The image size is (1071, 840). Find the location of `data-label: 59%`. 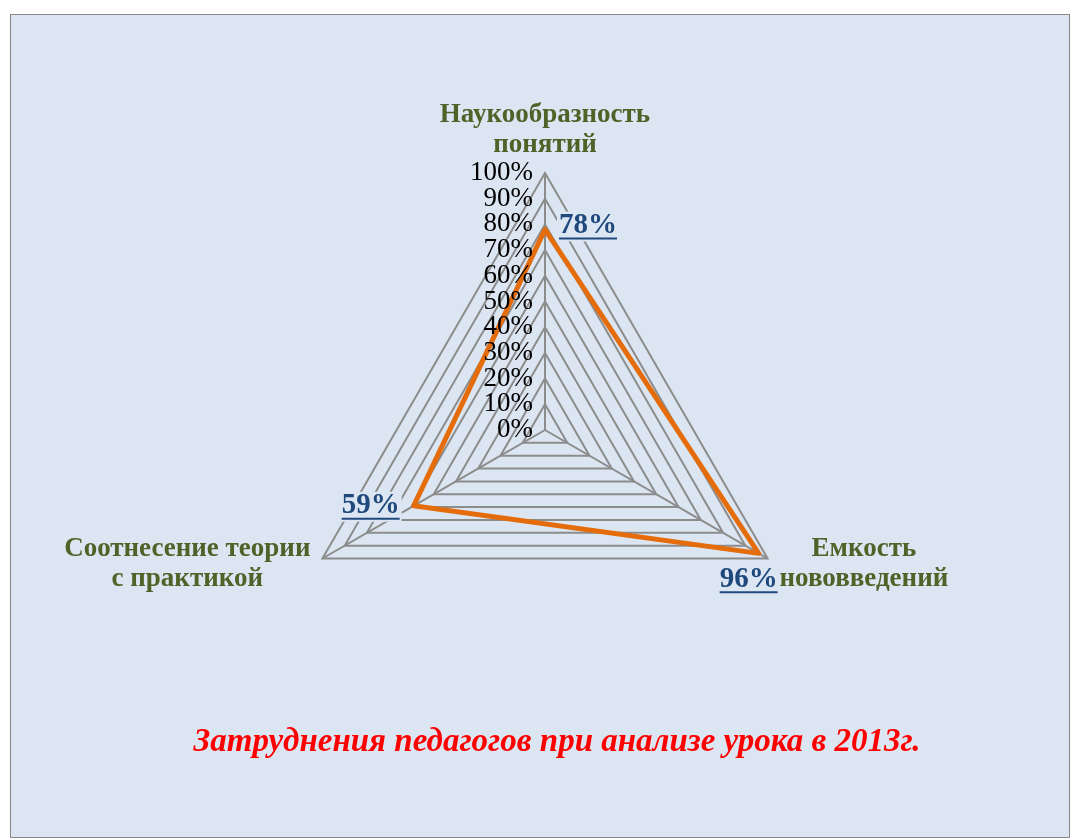

data-label: 59% is located at coordinates (370, 503).